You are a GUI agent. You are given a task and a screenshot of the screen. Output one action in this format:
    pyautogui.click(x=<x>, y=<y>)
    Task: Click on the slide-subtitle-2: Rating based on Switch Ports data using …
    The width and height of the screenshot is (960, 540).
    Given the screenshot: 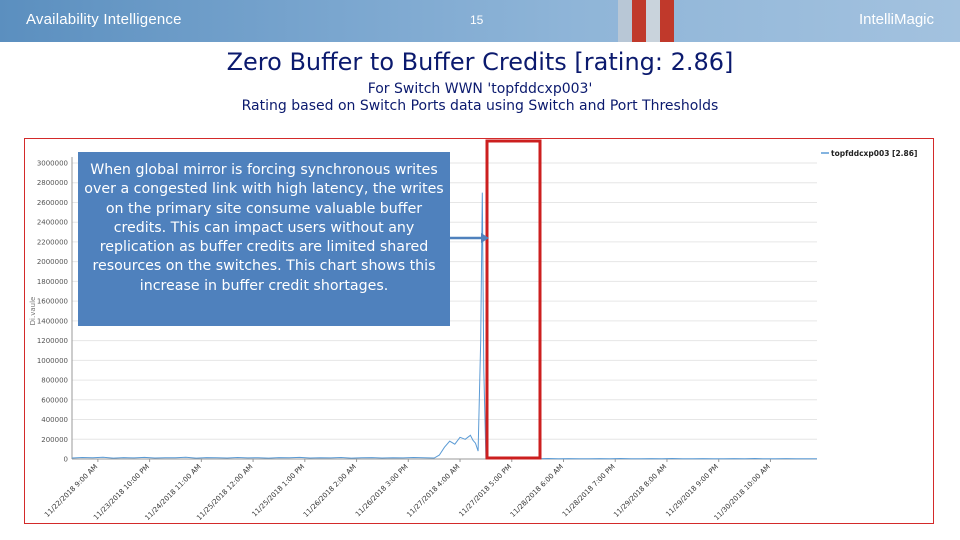 What is the action you would take?
    pyautogui.click(x=480, y=106)
    